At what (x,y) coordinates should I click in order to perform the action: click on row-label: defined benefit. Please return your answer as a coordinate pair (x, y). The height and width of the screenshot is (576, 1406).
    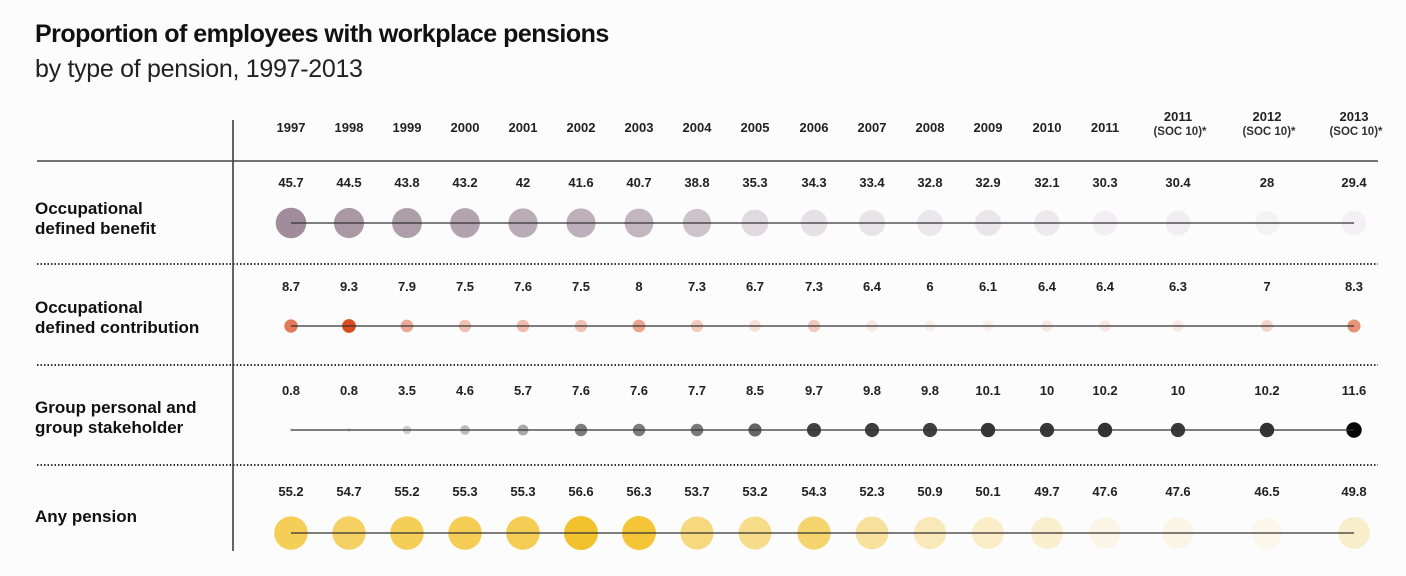
    Looking at the image, I should click on (95, 228).